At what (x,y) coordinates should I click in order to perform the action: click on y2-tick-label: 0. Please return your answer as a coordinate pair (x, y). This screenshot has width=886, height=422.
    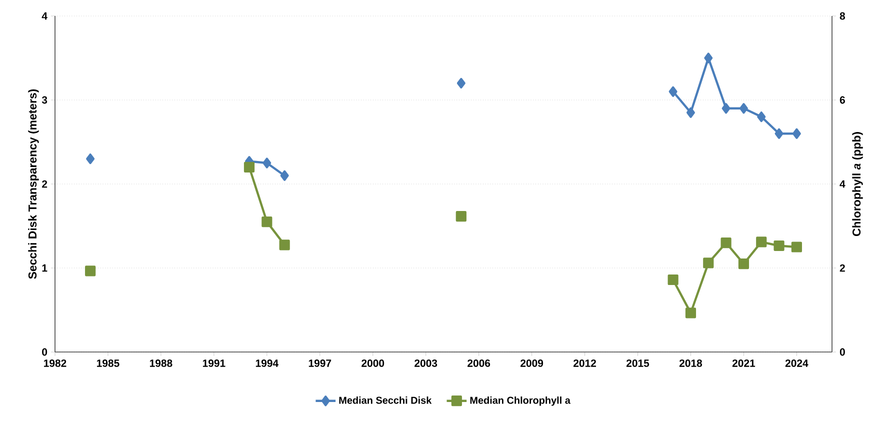
    Looking at the image, I should click on (842, 352).